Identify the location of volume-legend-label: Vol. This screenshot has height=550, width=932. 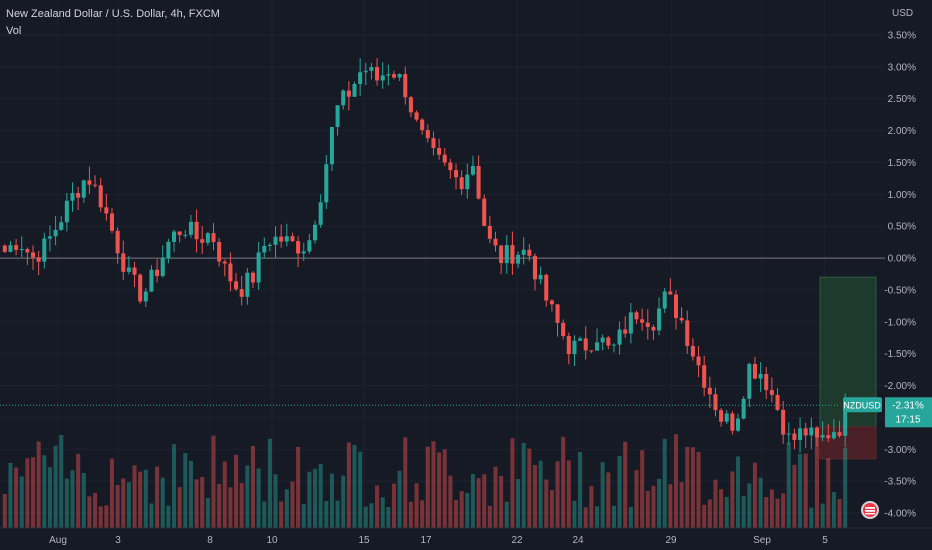
(14, 31).